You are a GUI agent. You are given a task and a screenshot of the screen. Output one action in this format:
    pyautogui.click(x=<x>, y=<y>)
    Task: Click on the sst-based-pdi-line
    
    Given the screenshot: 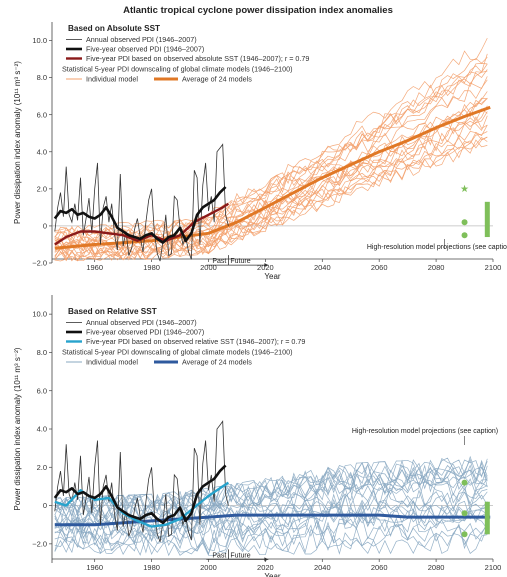 What is the action you would take?
    pyautogui.click(x=142, y=224)
    